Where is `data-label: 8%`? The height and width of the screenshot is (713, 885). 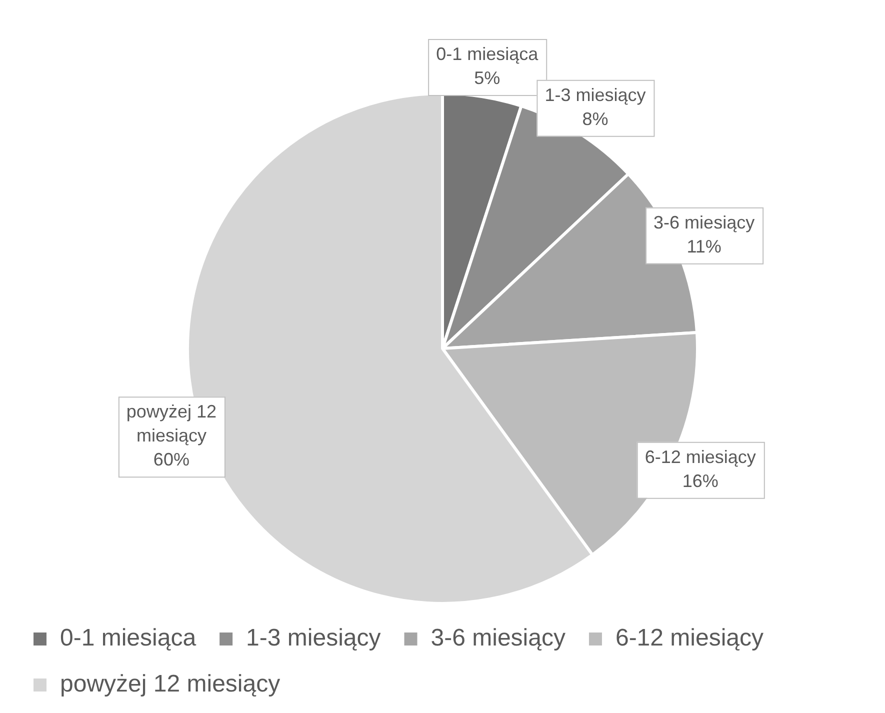 data-label: 8% is located at coordinates (595, 118).